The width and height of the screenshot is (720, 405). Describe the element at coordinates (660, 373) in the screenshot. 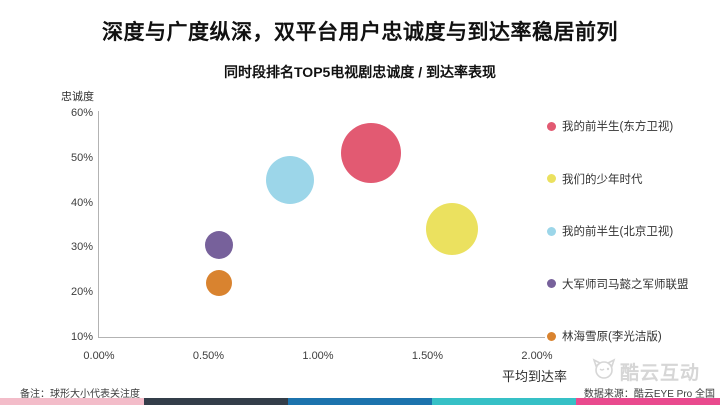

I see `kuyun-logo-text: 酷云互动` at that location.